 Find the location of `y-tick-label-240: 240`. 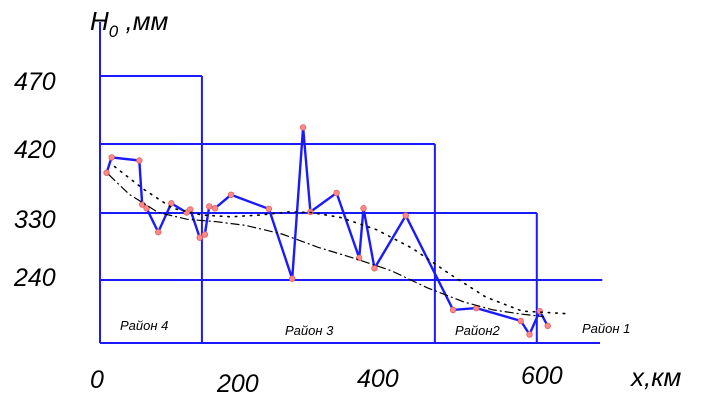

y-tick-label-240: 240 is located at coordinates (34, 278).